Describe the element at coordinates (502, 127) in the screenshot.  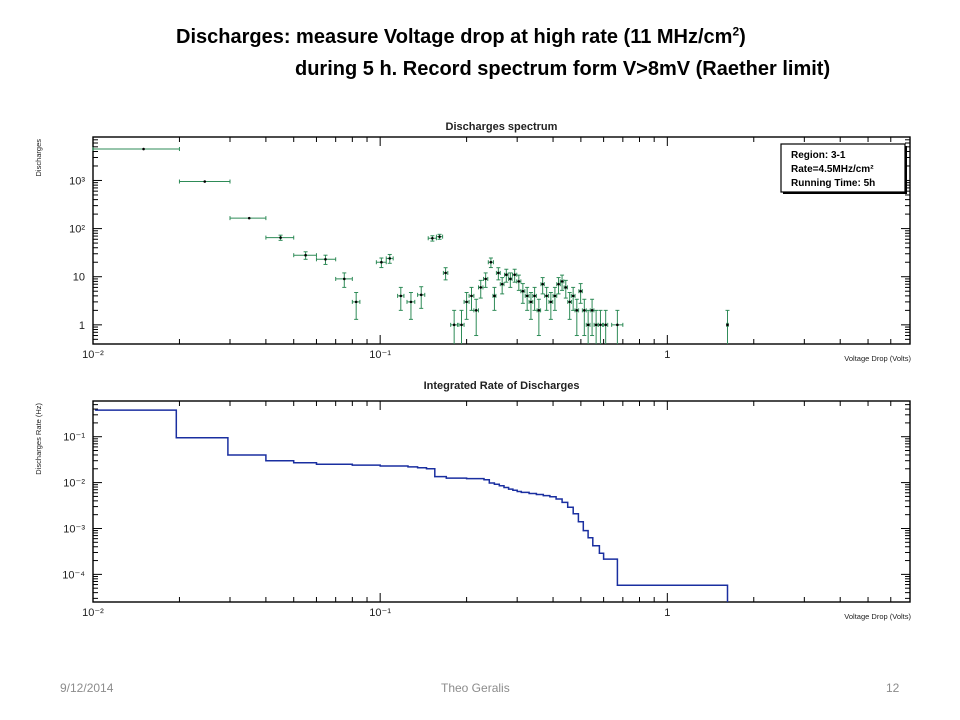
I see `chart-title: Discharges spectrum` at that location.